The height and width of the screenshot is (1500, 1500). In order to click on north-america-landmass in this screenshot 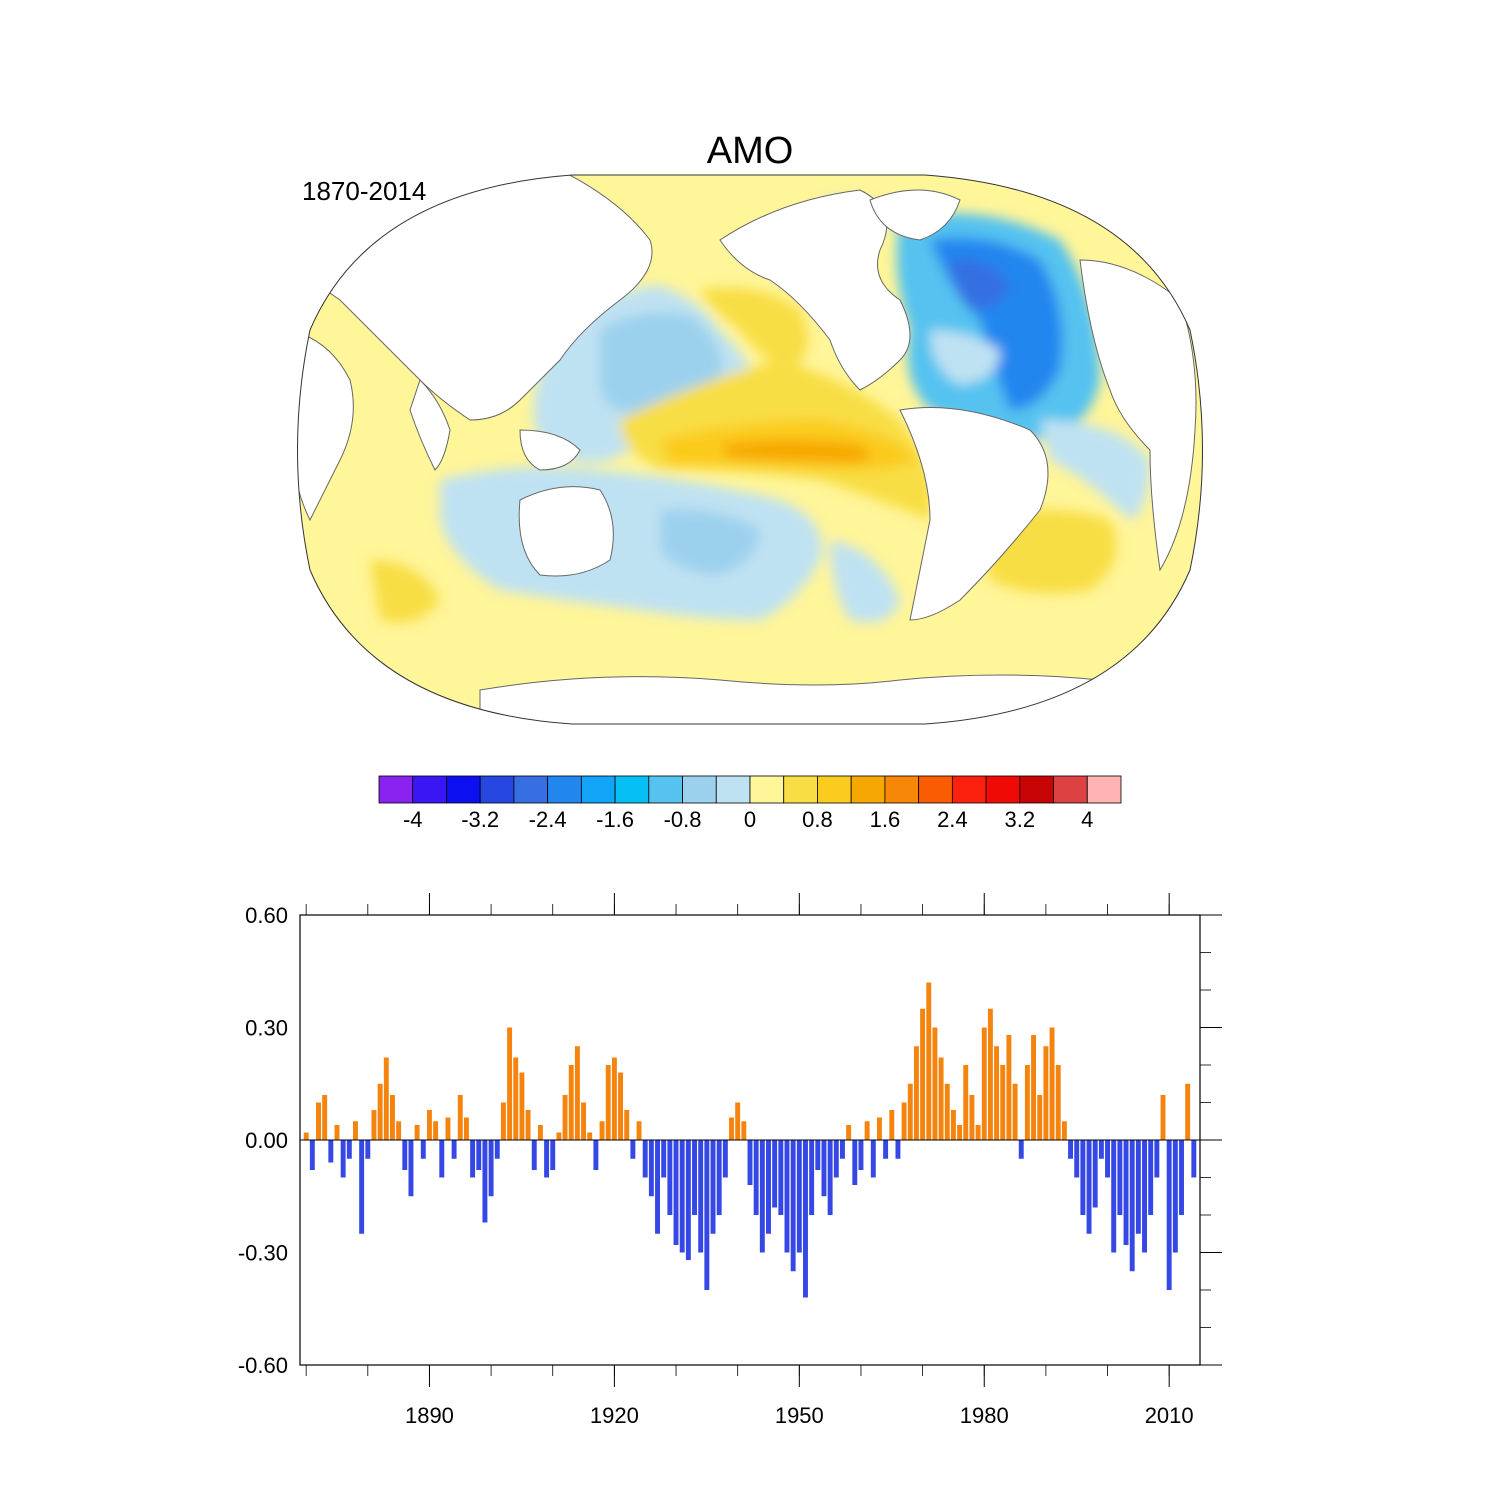, I will do `click(815, 290)`.